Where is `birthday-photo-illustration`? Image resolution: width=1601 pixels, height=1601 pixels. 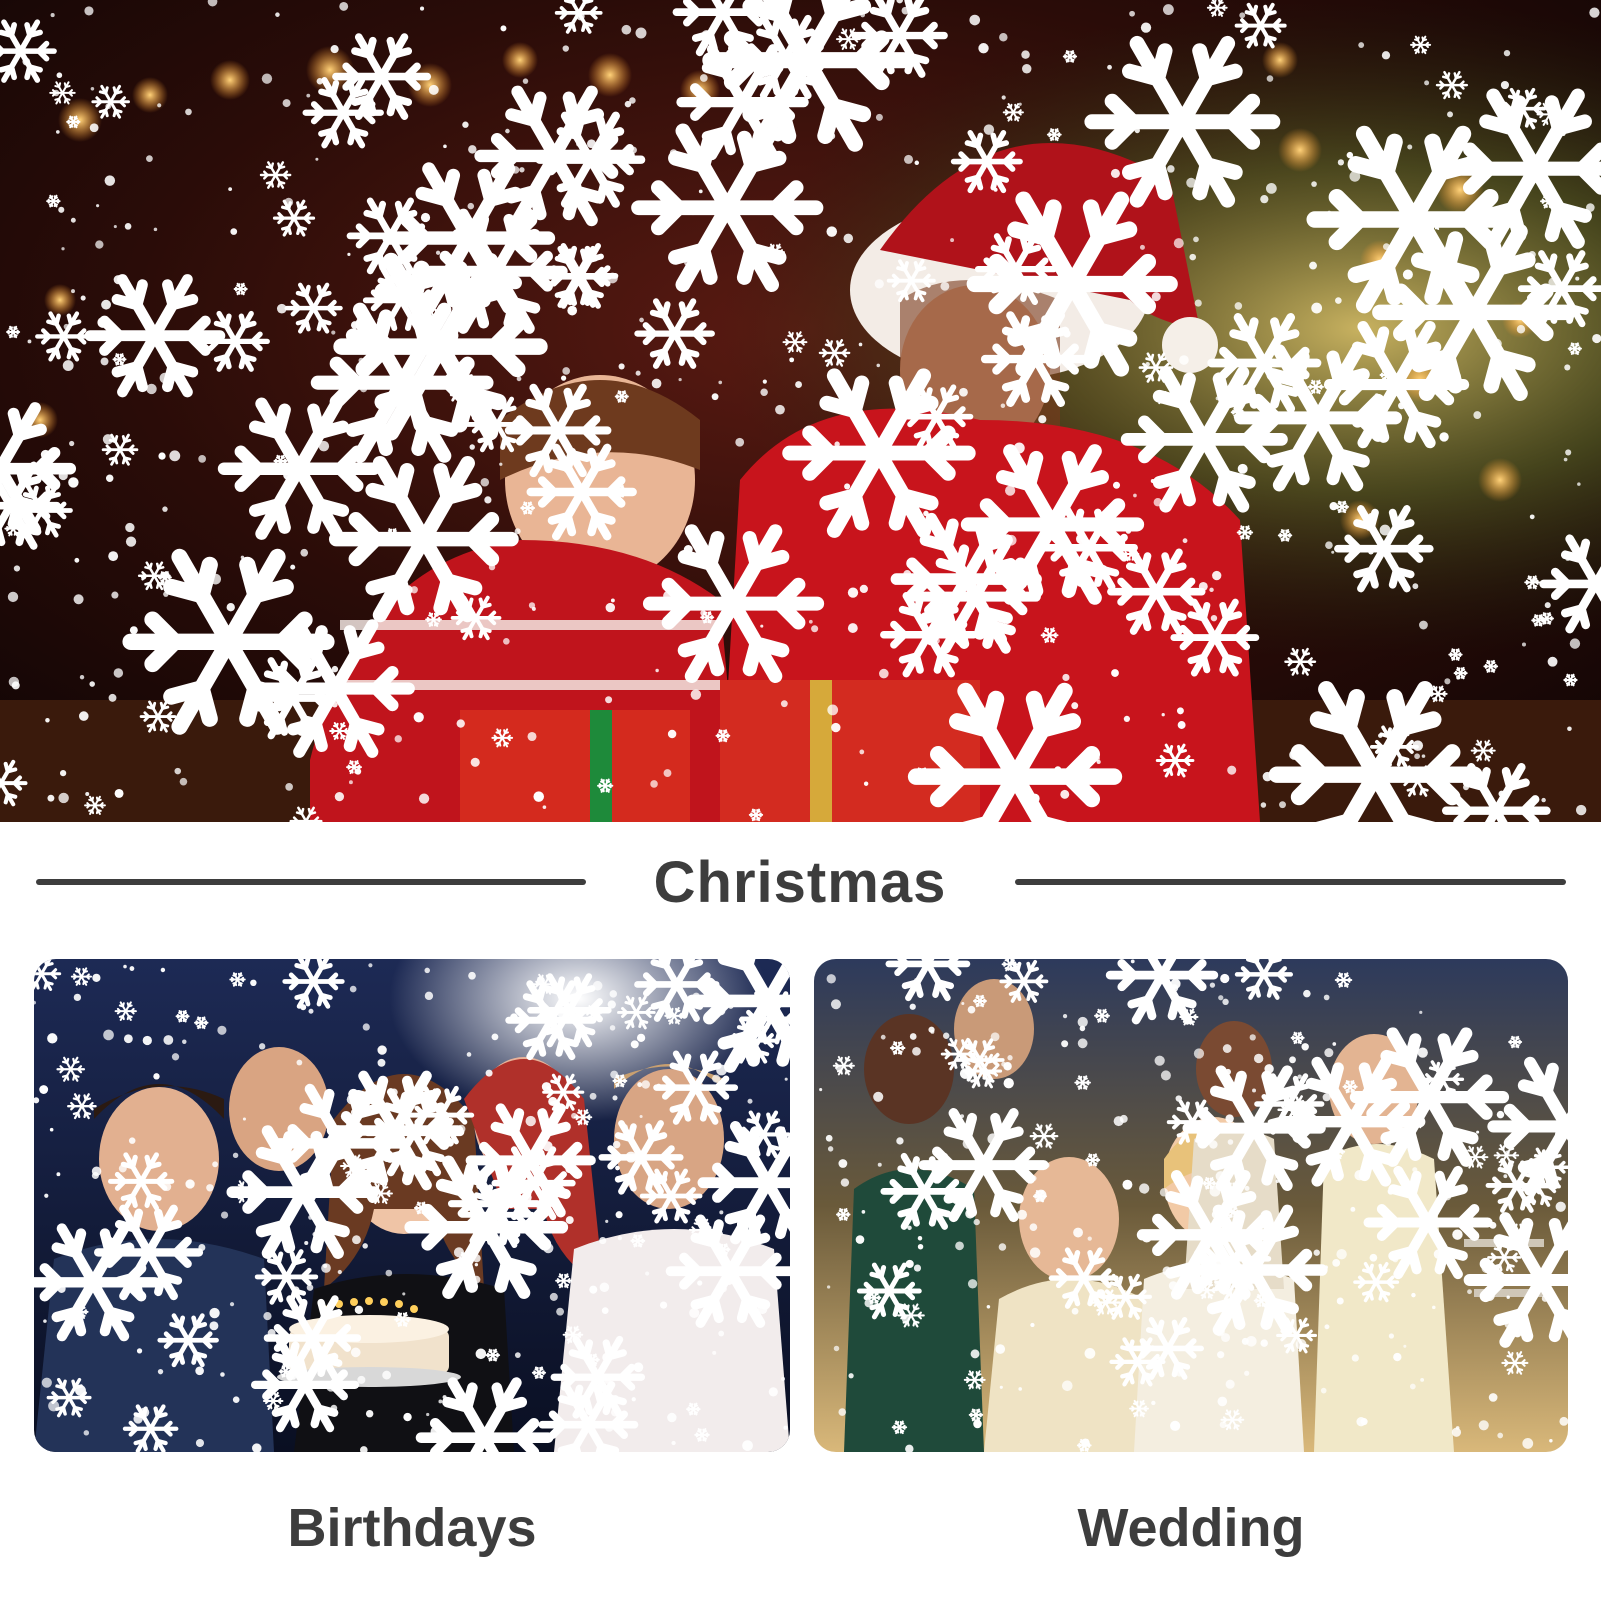 birthday-photo-illustration is located at coordinates (412, 1205).